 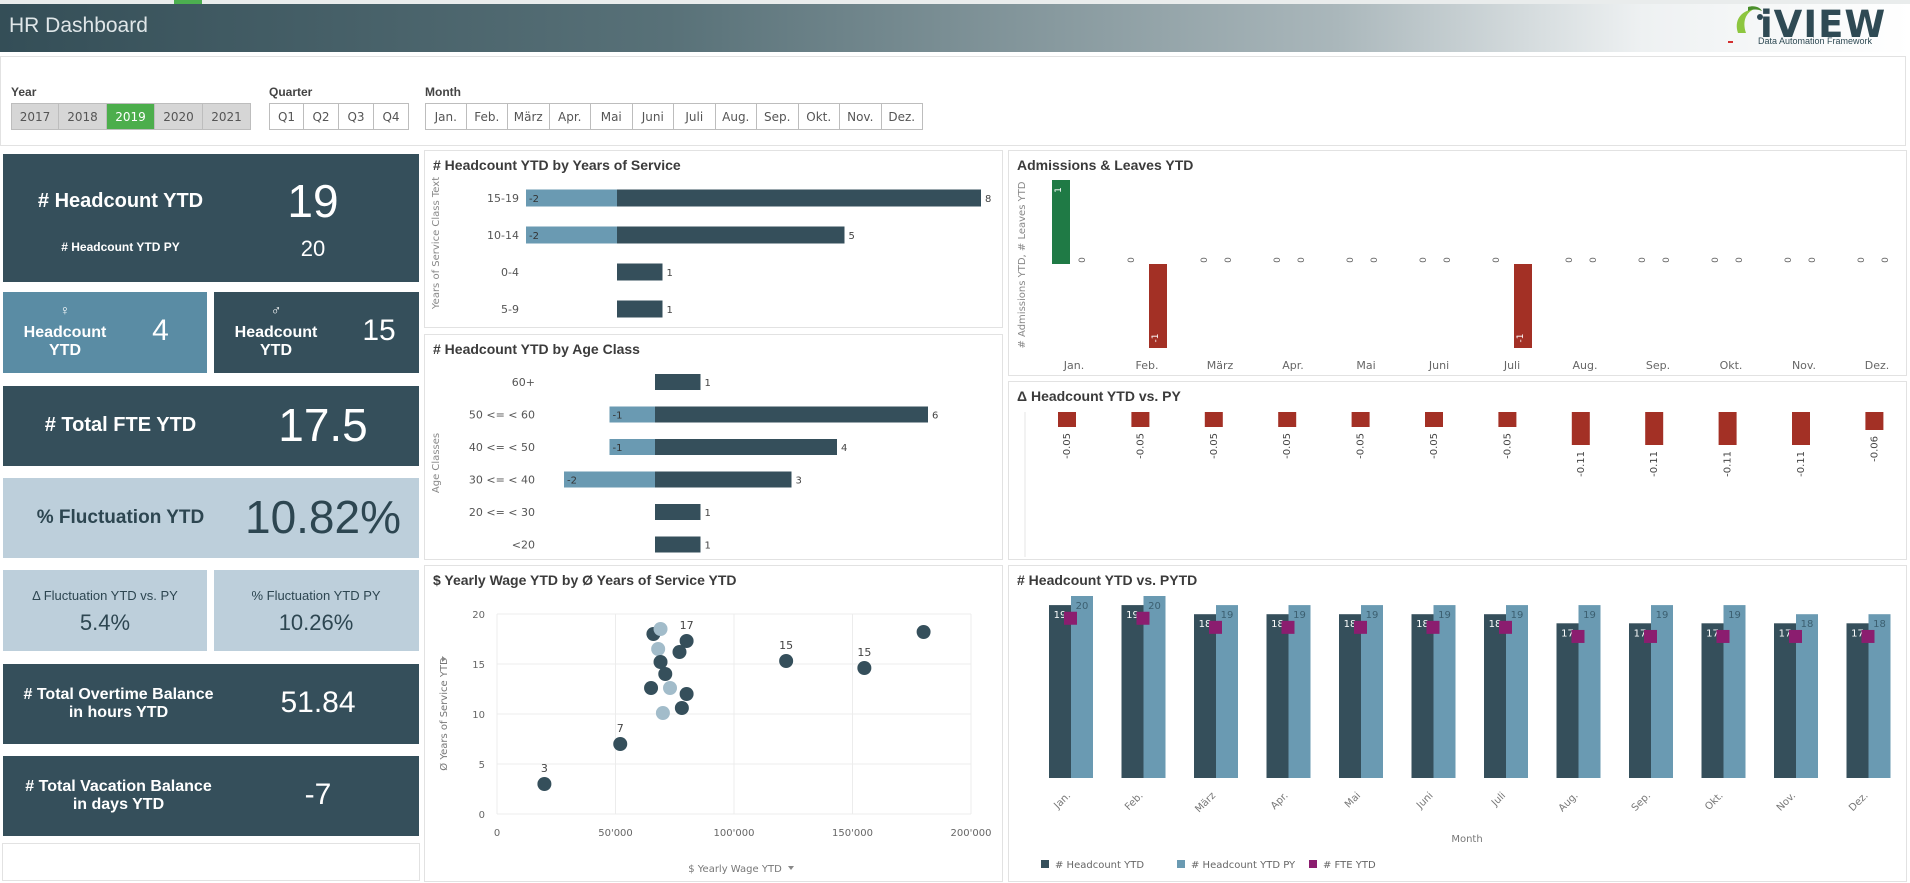 What do you see at coordinates (1578, 636) in the screenshot?
I see `fte-marker` at bounding box center [1578, 636].